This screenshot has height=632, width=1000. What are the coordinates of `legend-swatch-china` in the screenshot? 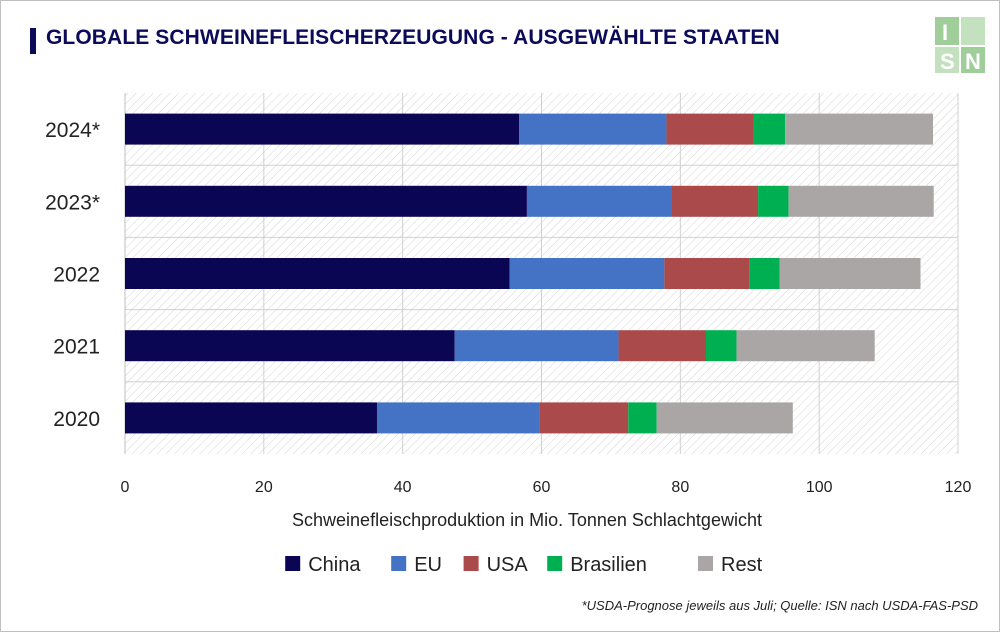 It's located at (293, 563).